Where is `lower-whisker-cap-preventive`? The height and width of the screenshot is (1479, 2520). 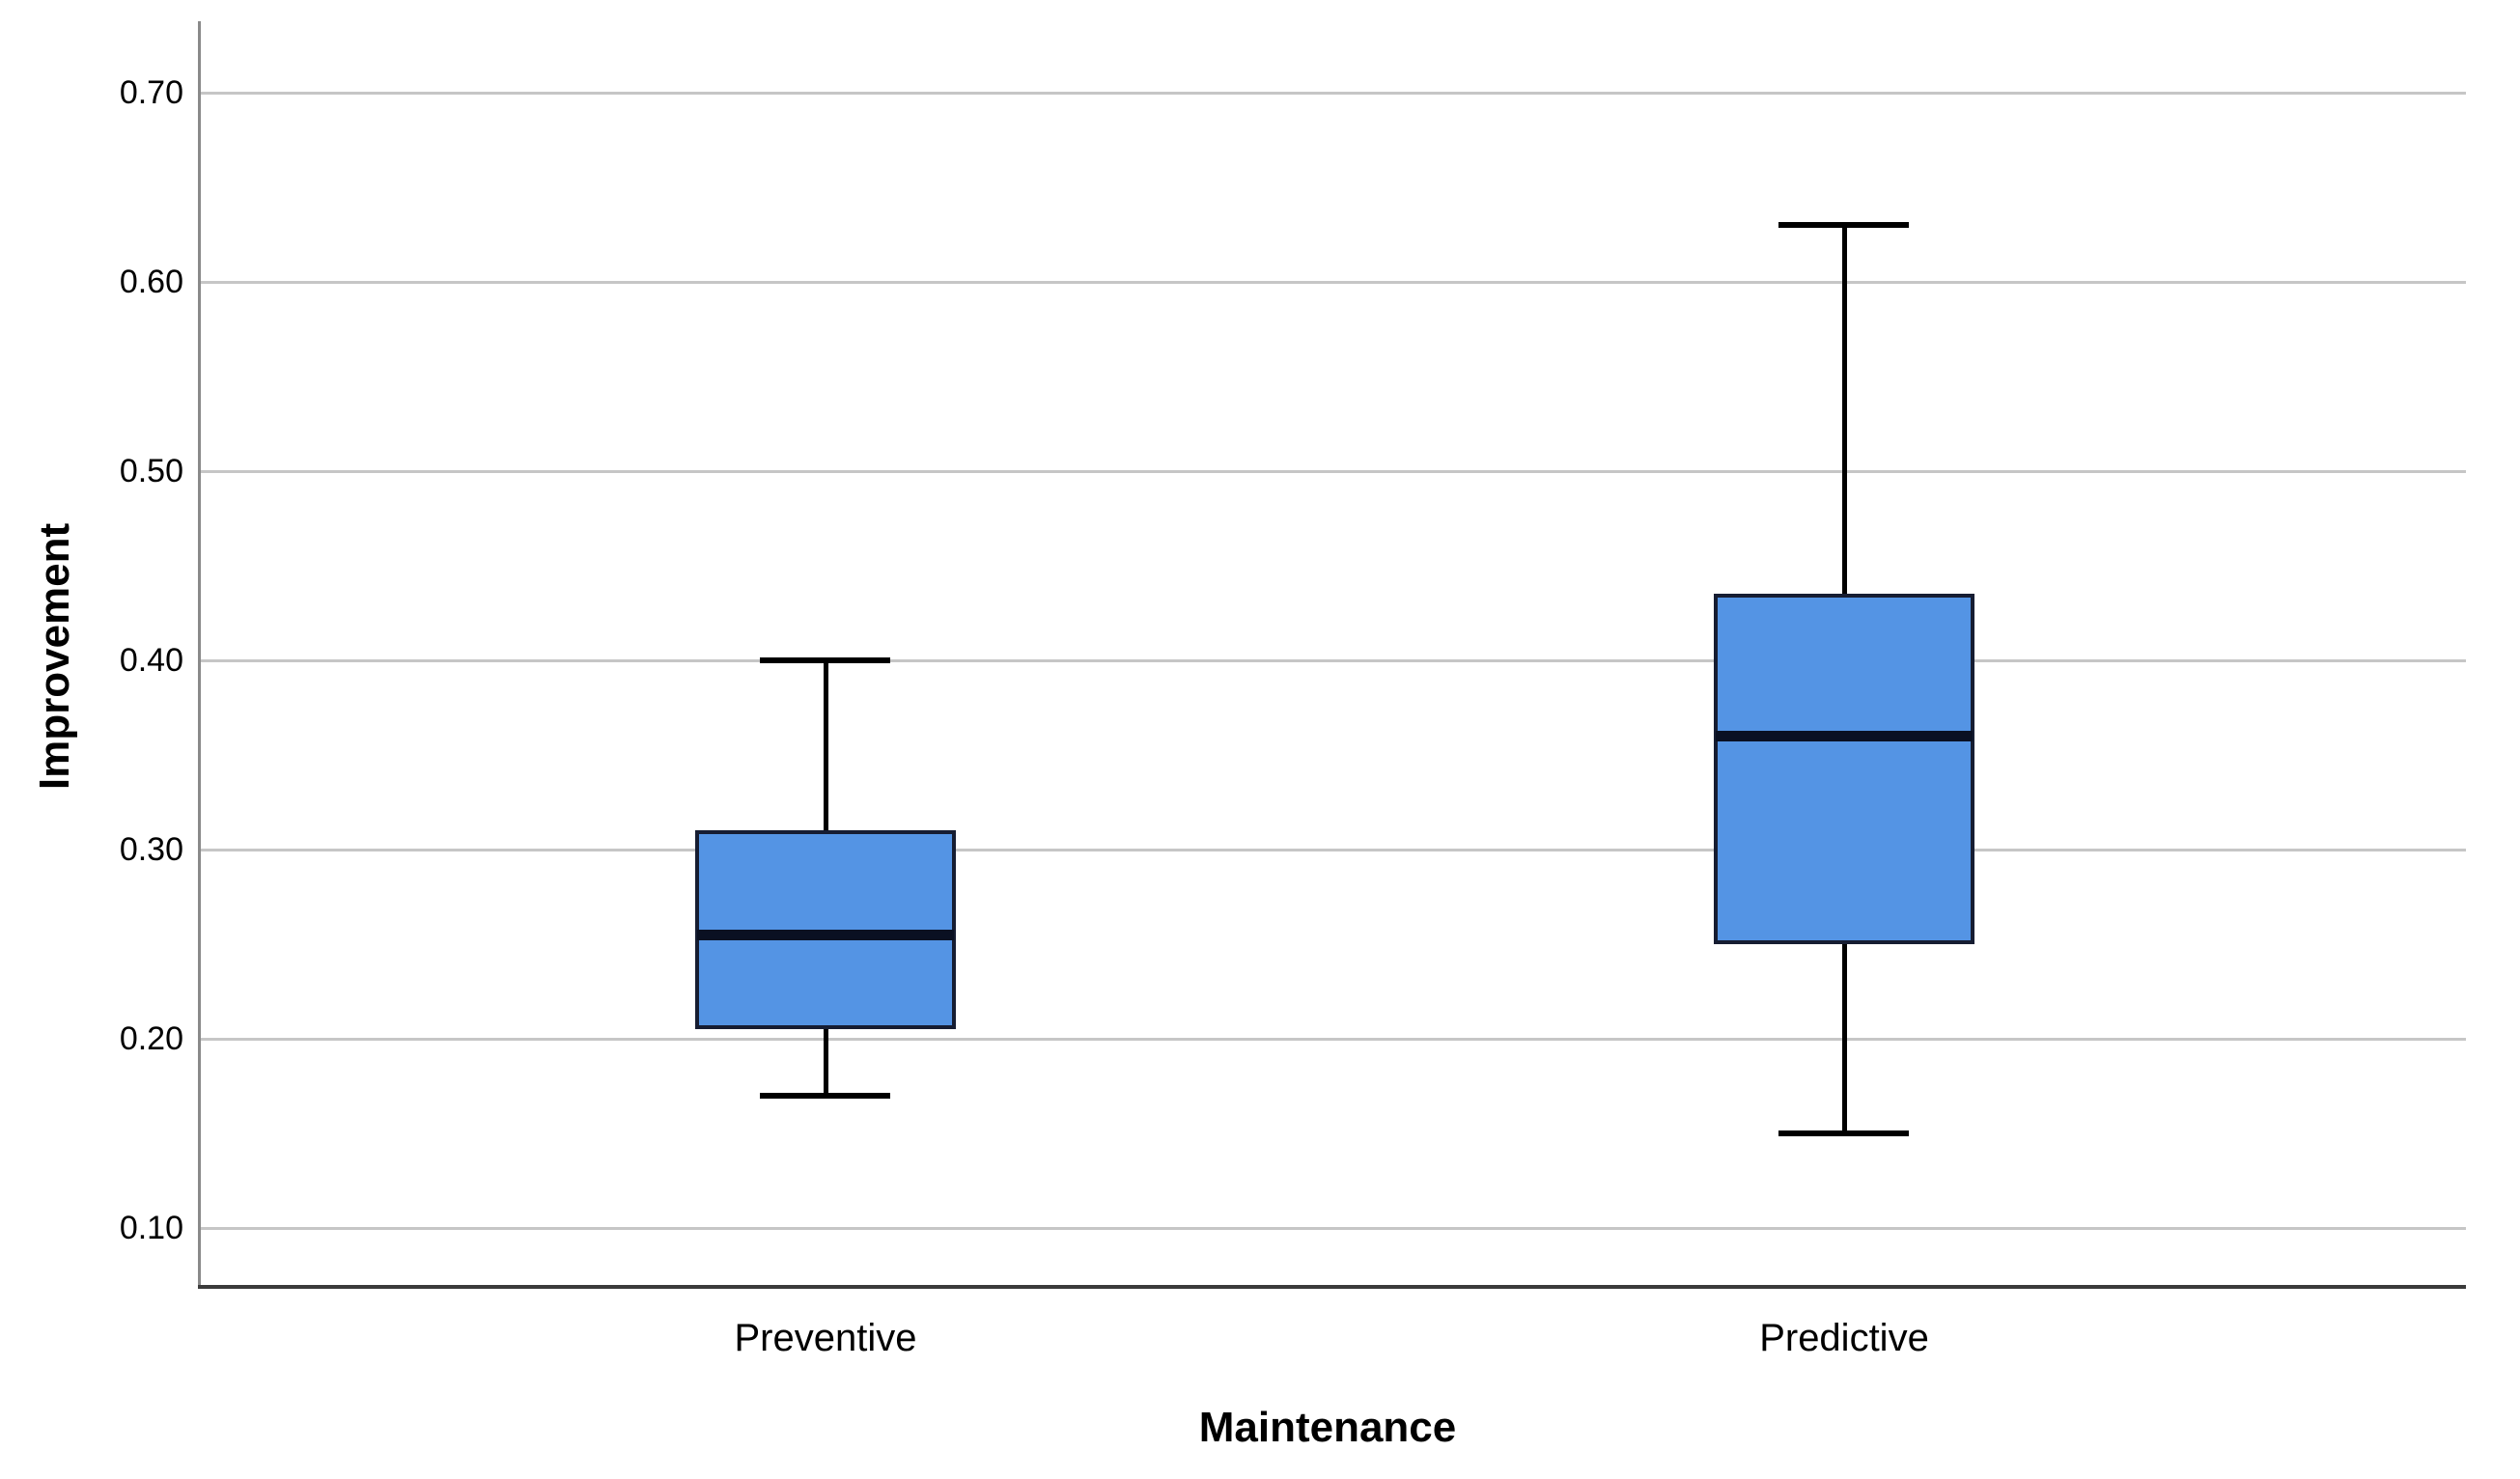
lower-whisker-cap-preventive is located at coordinates (825, 1095).